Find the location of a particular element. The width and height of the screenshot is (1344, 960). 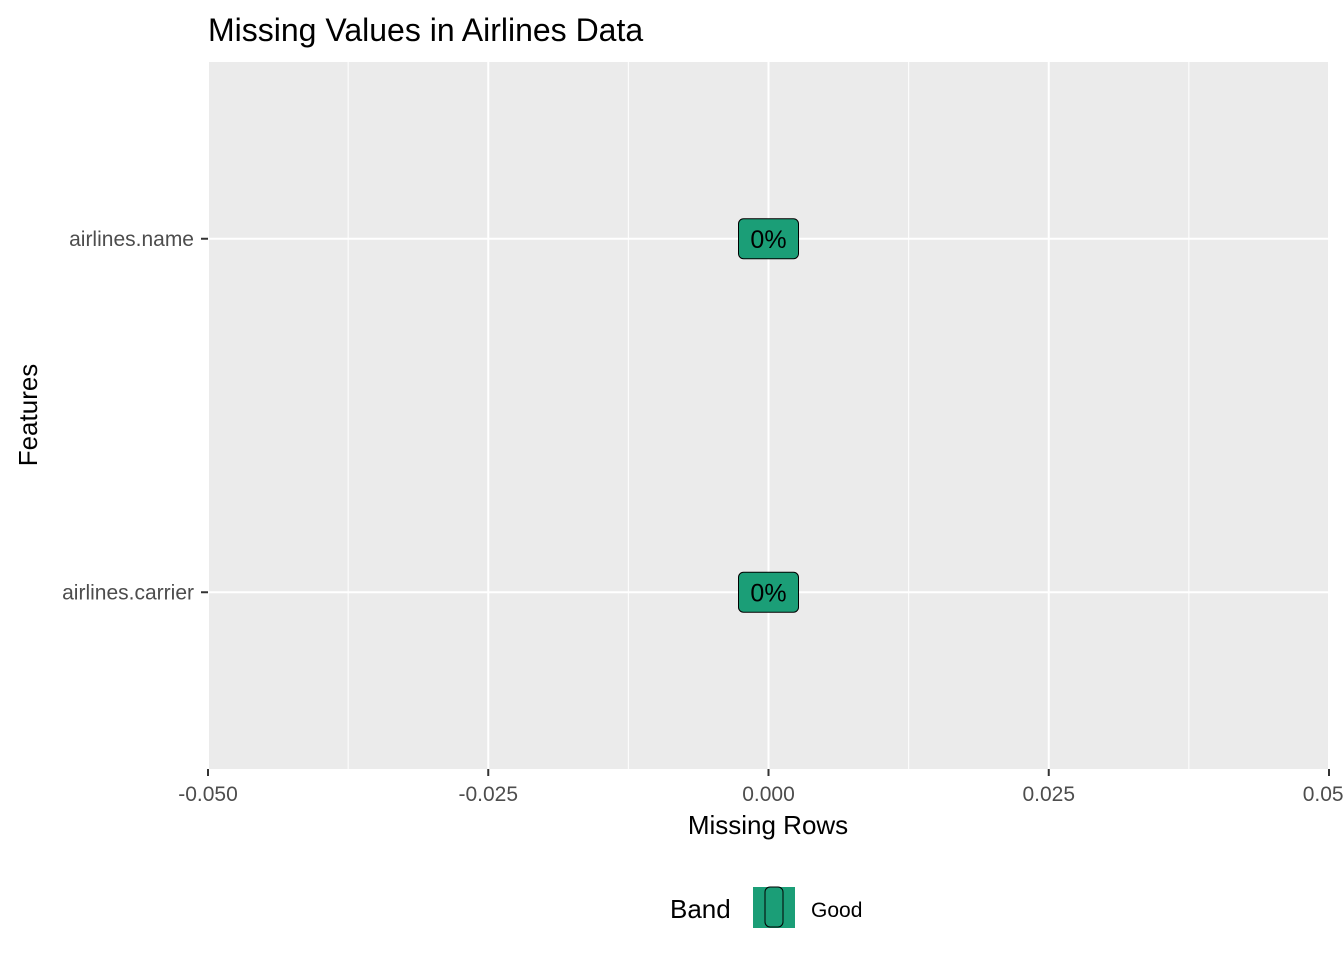

y-axis-title: Features is located at coordinates (28, 415).